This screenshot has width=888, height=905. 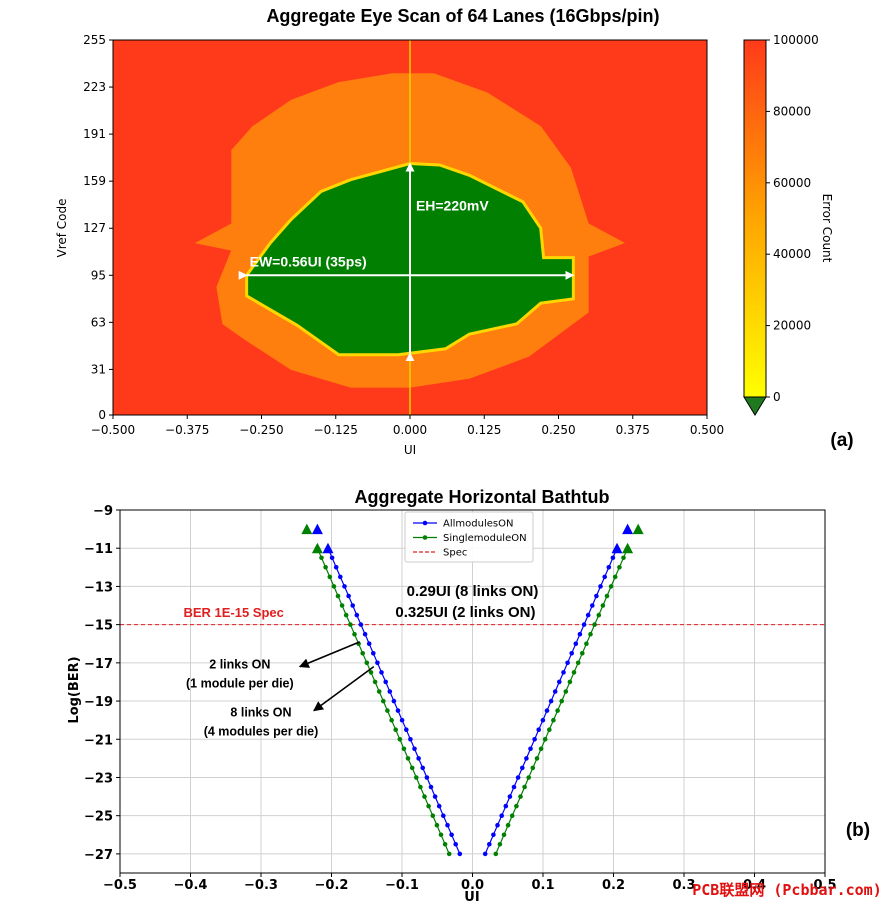 I want to click on x-tick-label: −0.500, so click(x=113, y=430).